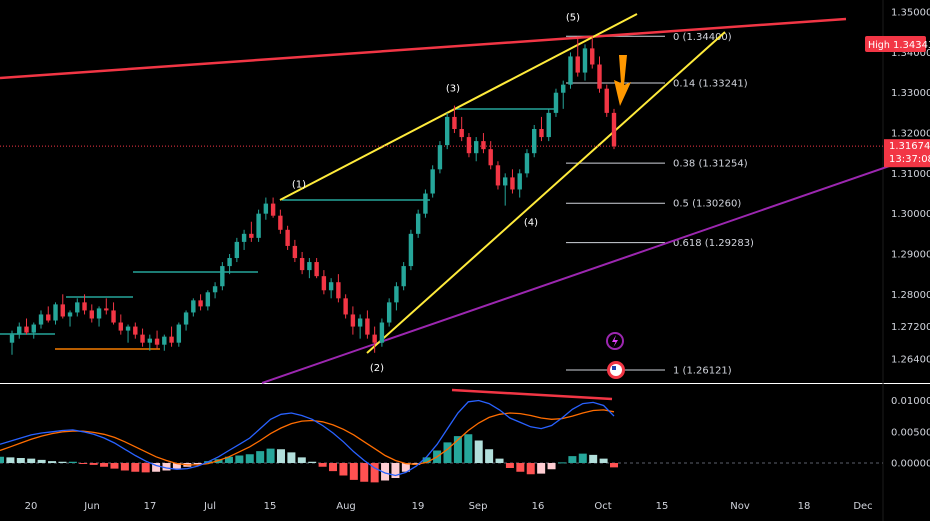 This screenshot has width=930, height=521. I want to click on macd-axis: 0.01000 0.00500 0.00000, so click(910, 433).